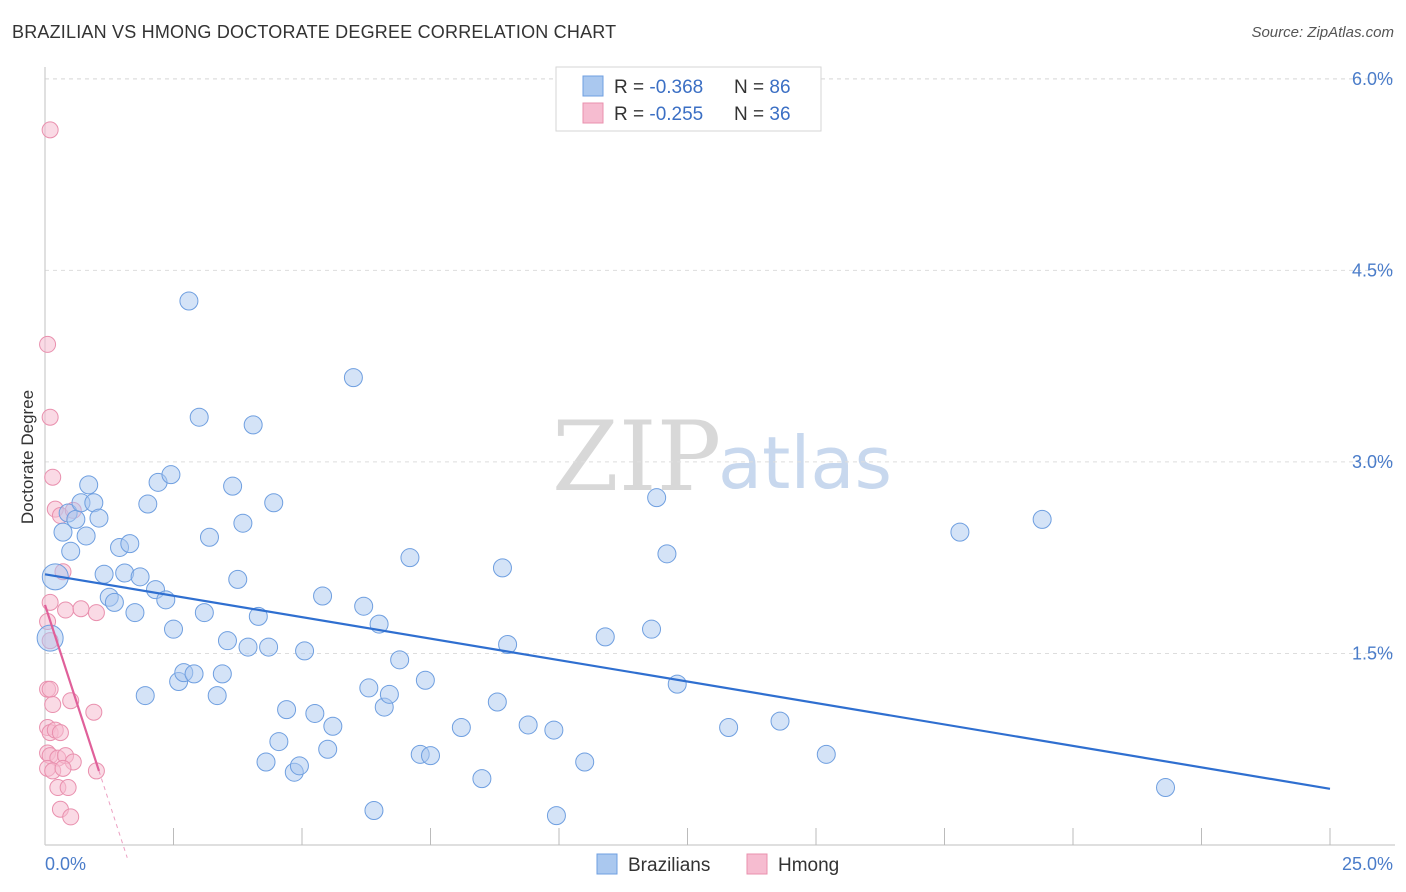  What do you see at coordinates (65, 864) in the screenshot?
I see `x-tick-label-min: 0.0%` at bounding box center [65, 864].